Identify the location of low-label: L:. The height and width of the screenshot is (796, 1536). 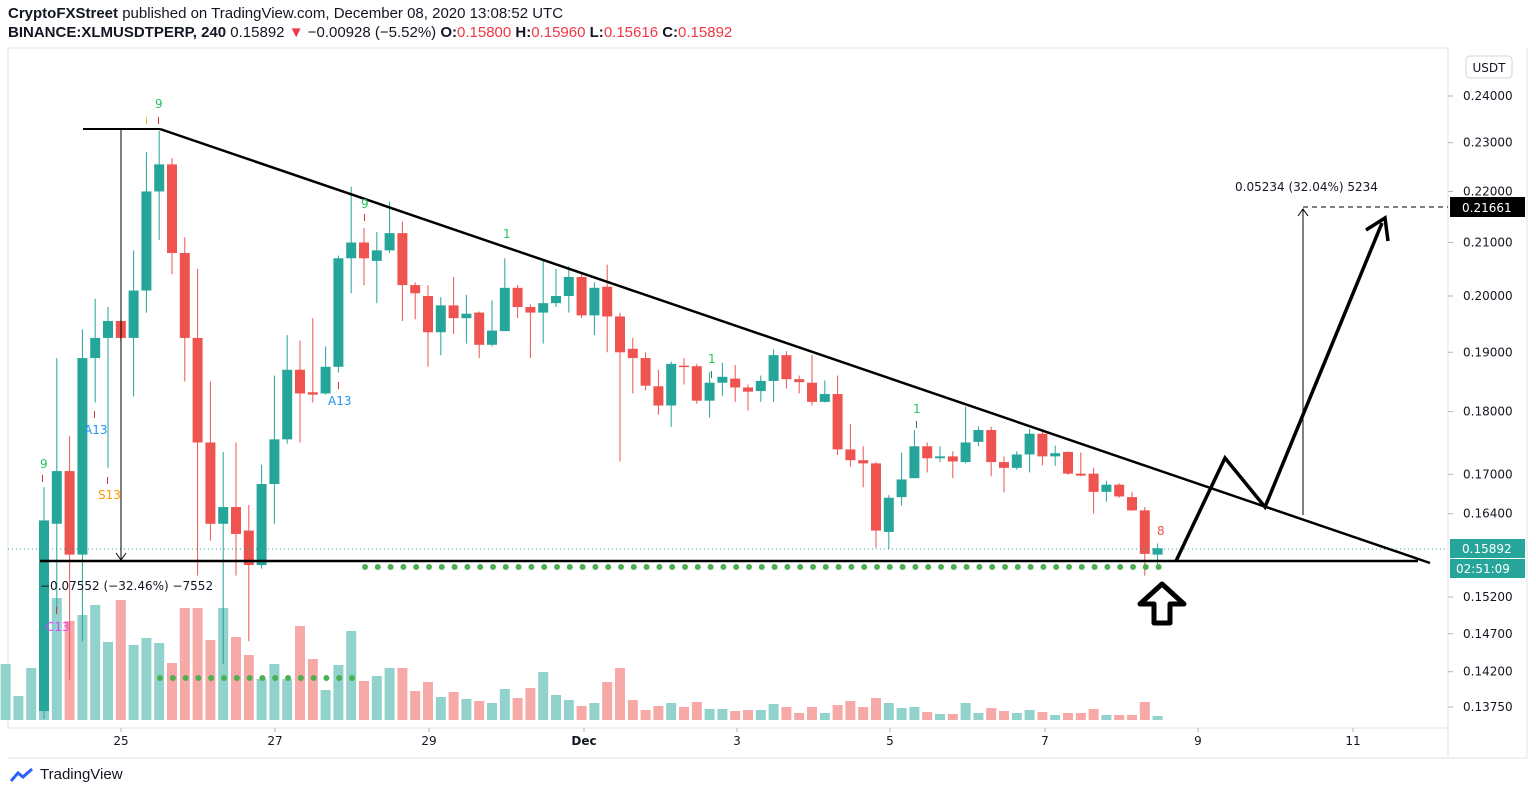
(596, 32).